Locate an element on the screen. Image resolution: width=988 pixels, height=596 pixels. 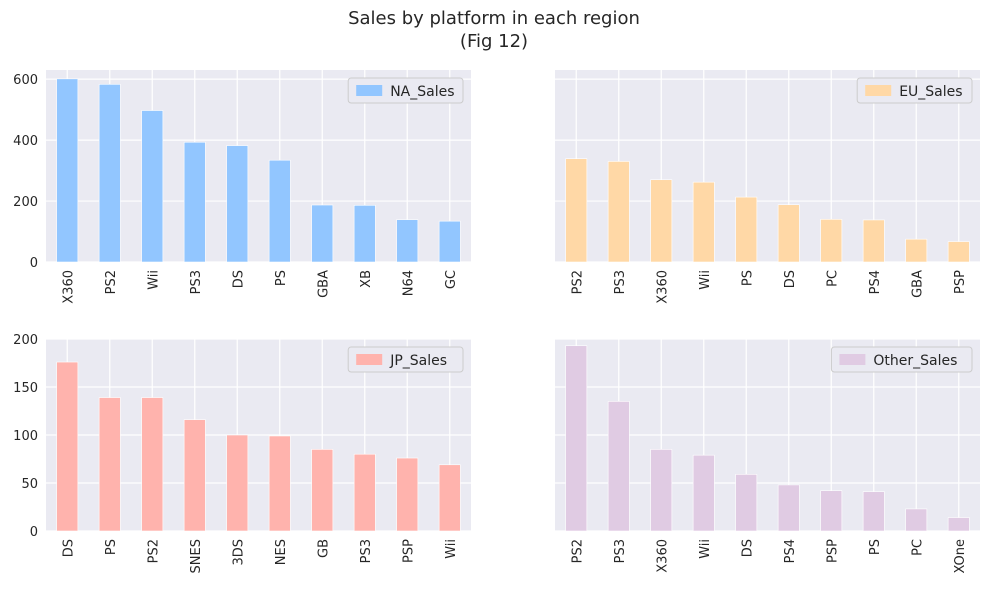
x-tick-label: NES is located at coordinates (281, 552).